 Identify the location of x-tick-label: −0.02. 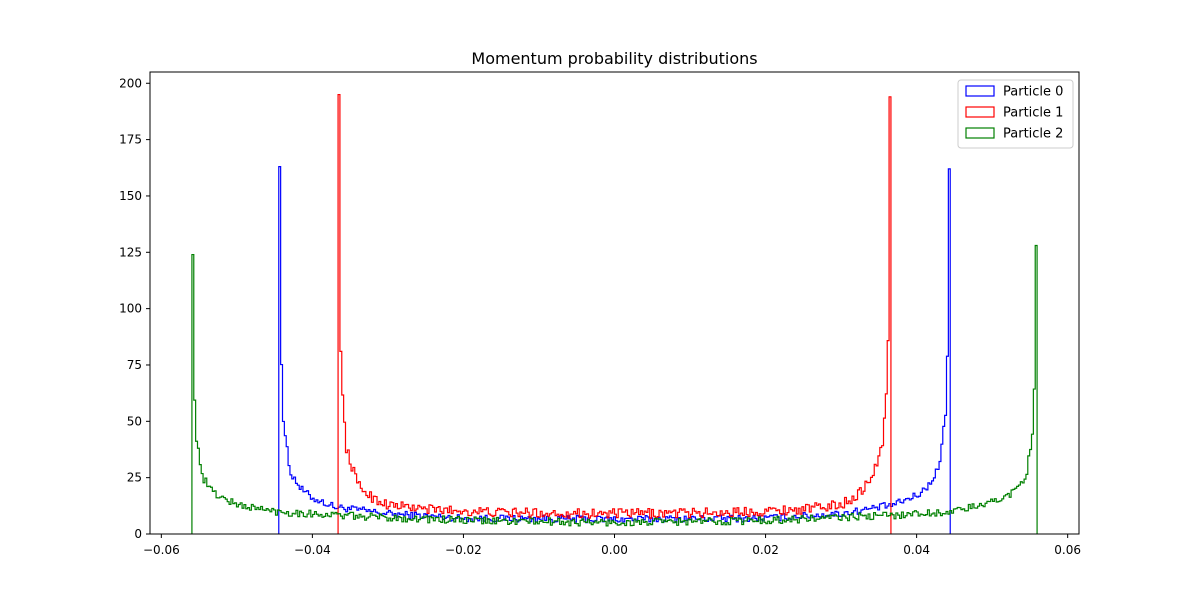
(463, 550).